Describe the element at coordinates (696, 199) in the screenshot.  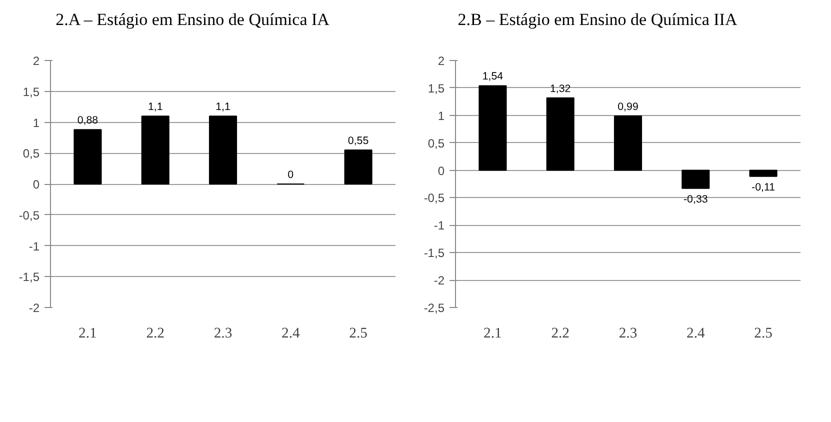
I see `data-label: -0,33` at that location.